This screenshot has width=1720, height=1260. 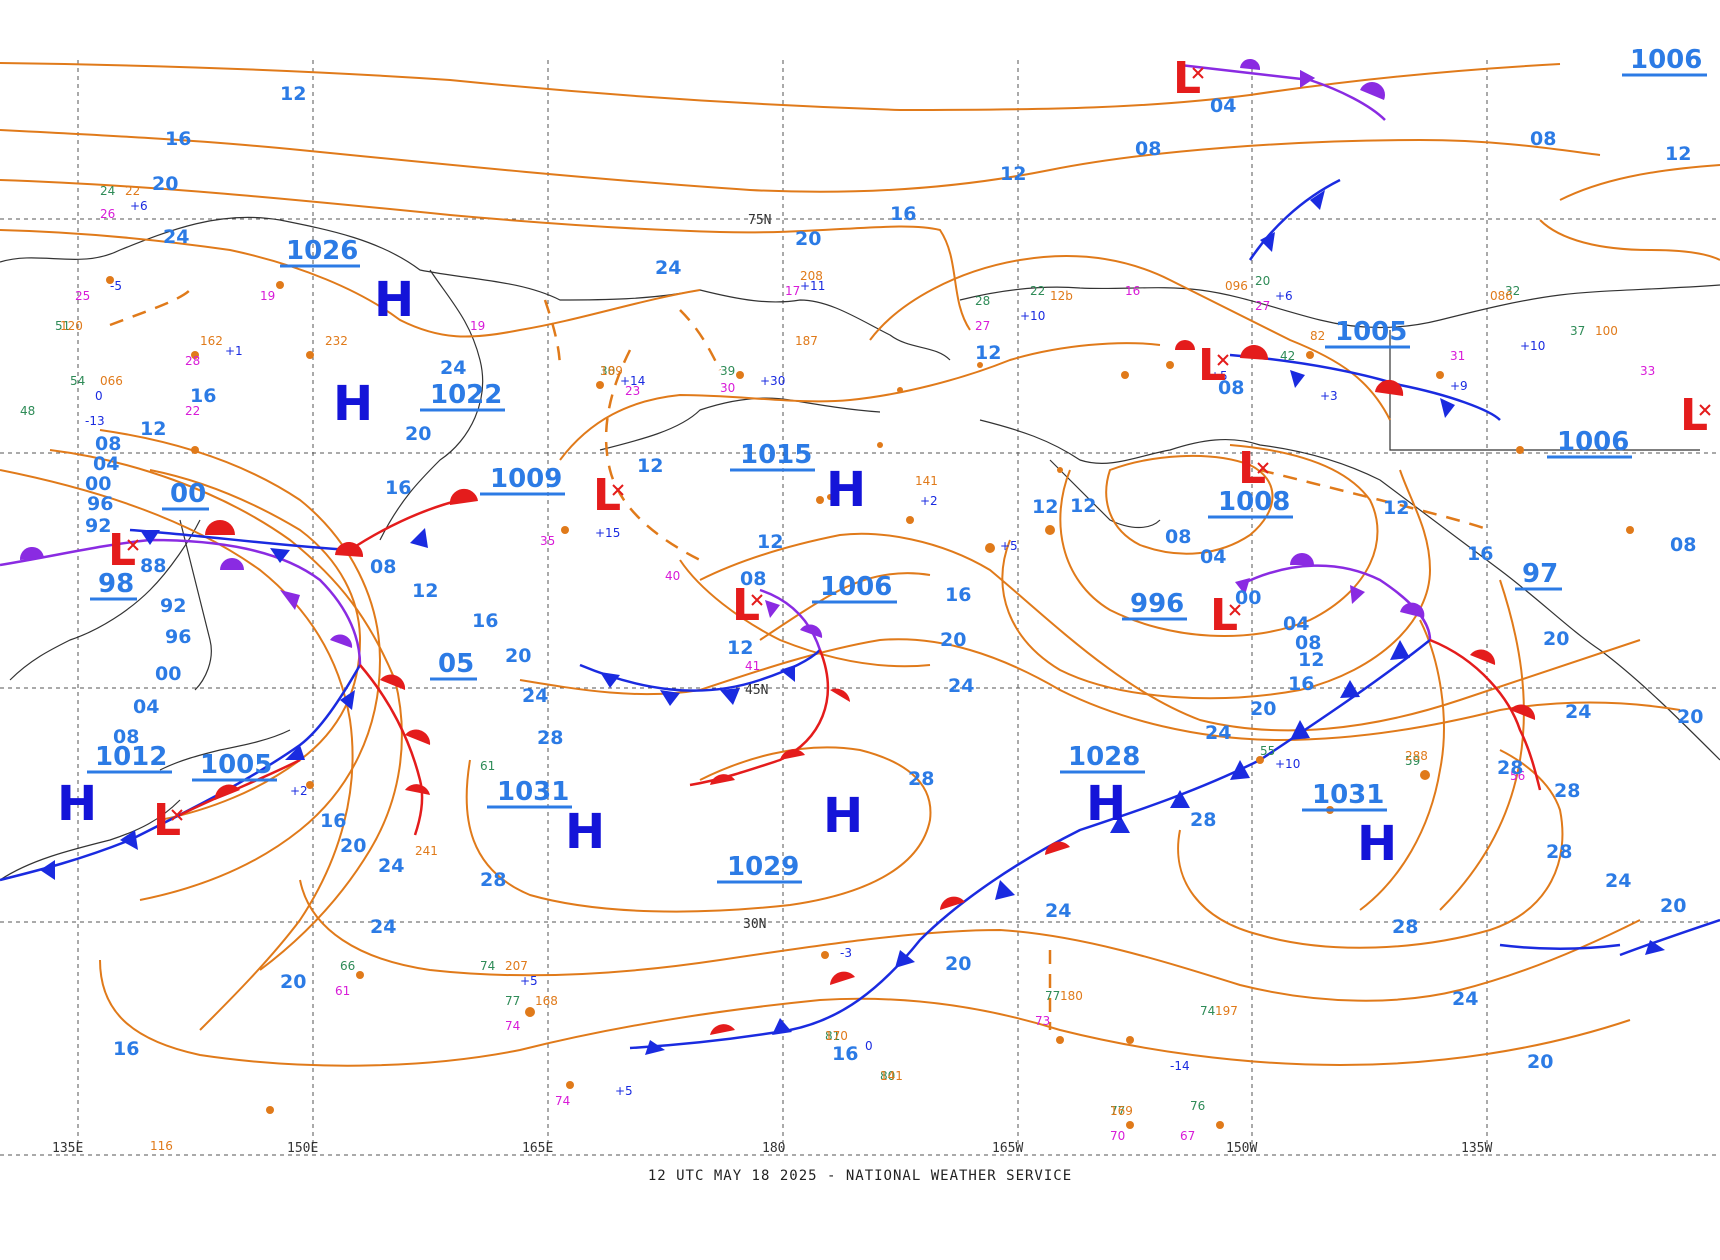 What do you see at coordinates (806, 341) in the screenshot?
I see `svg-text: 187` at bounding box center [806, 341].